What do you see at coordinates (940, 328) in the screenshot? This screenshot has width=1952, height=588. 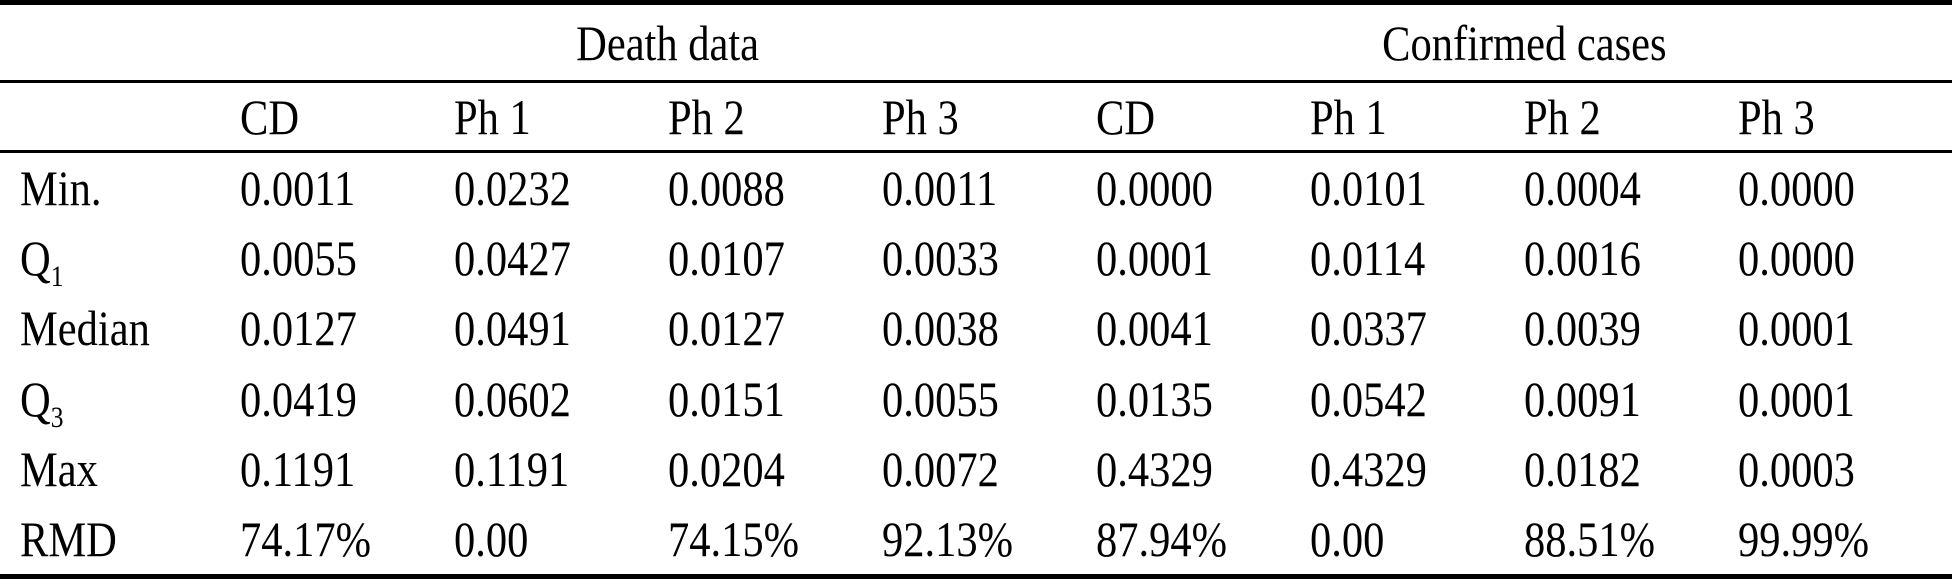 I see `table-cell: 0.0038` at bounding box center [940, 328].